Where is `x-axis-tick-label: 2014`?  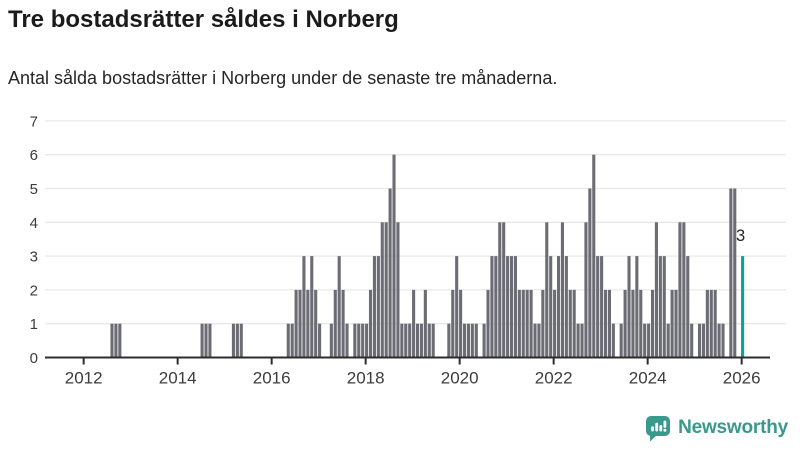
x-axis-tick-label: 2014 is located at coordinates (178, 378).